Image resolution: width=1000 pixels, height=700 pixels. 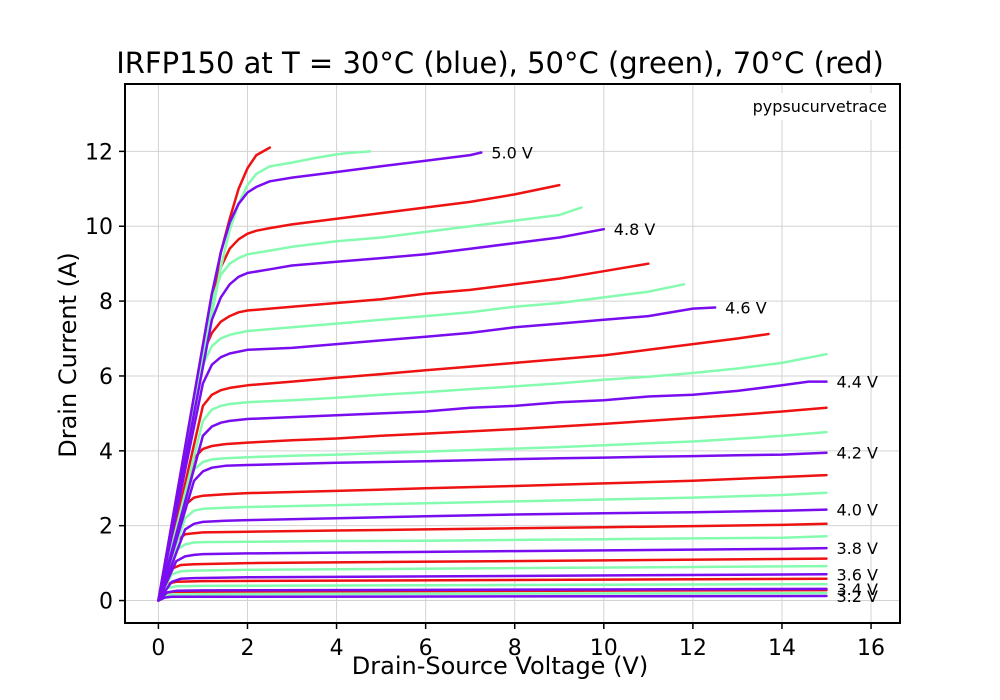 What do you see at coordinates (264, 376) in the screenshot?
I see `series-line-50c-5.0v` at bounding box center [264, 376].